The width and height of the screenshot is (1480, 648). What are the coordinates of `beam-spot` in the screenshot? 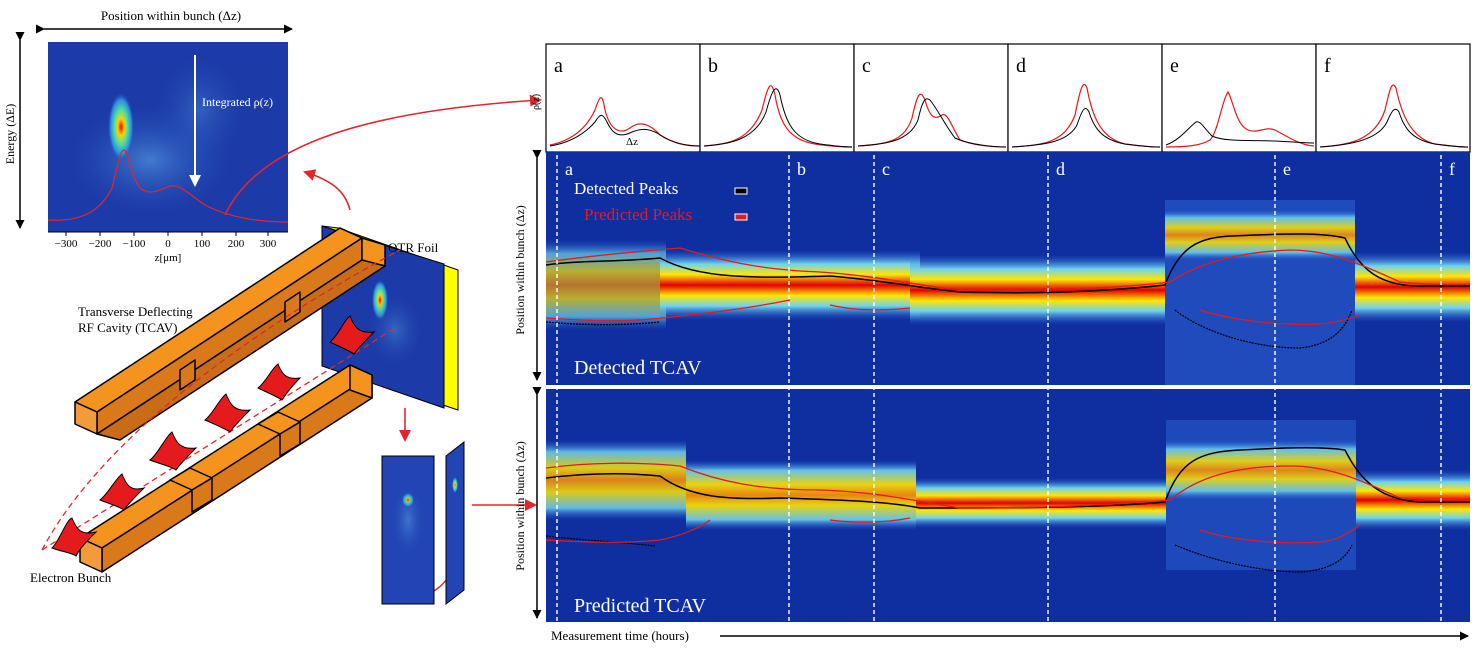 It's located at (121, 127).